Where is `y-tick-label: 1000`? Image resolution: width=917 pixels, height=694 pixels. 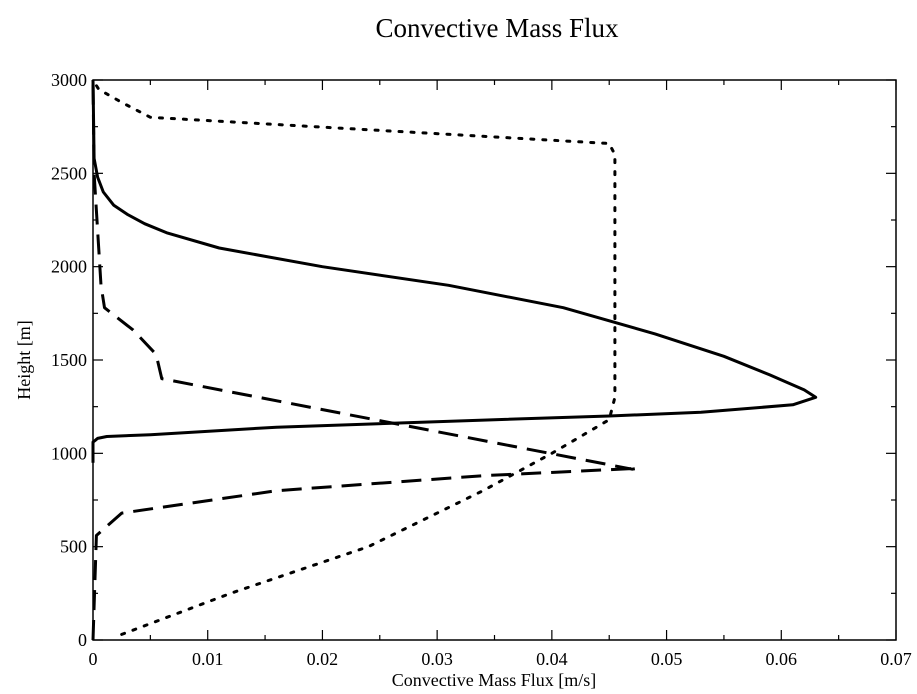 y-tick-label: 1000 is located at coordinates (69, 453).